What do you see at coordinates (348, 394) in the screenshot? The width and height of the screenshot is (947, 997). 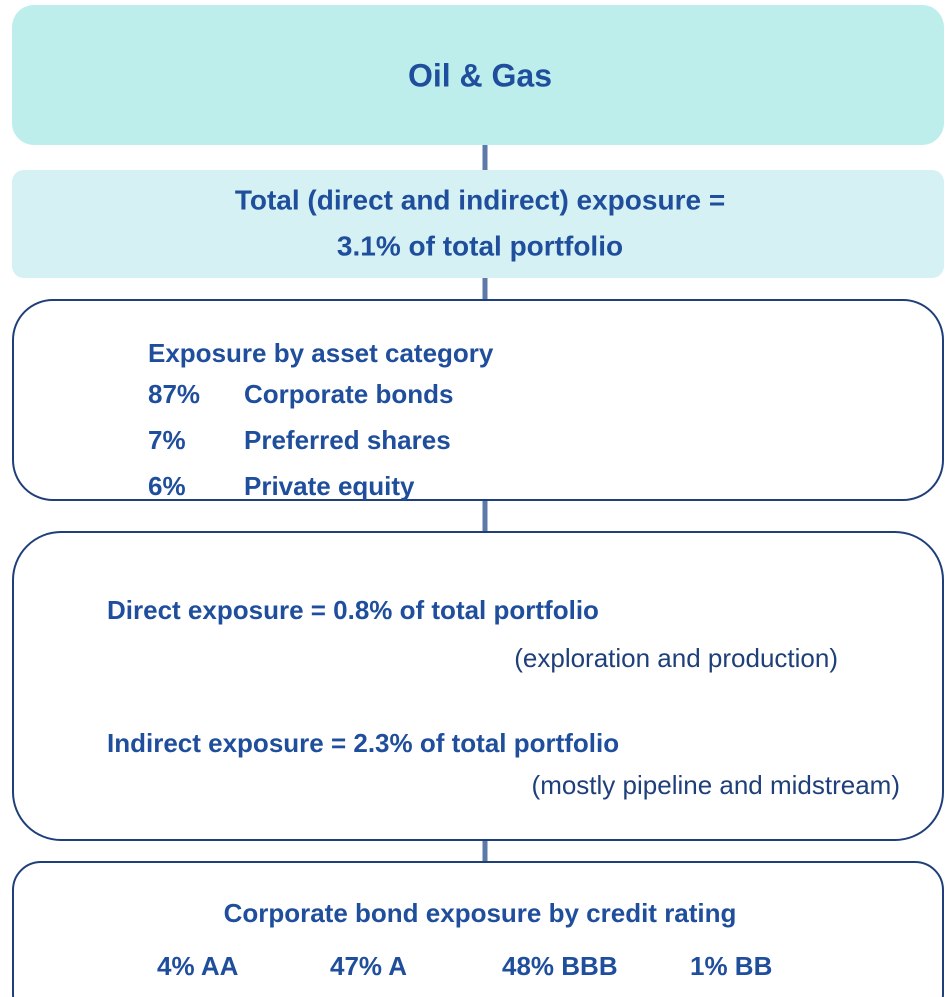 I see `asset-label: Corporate bonds` at bounding box center [348, 394].